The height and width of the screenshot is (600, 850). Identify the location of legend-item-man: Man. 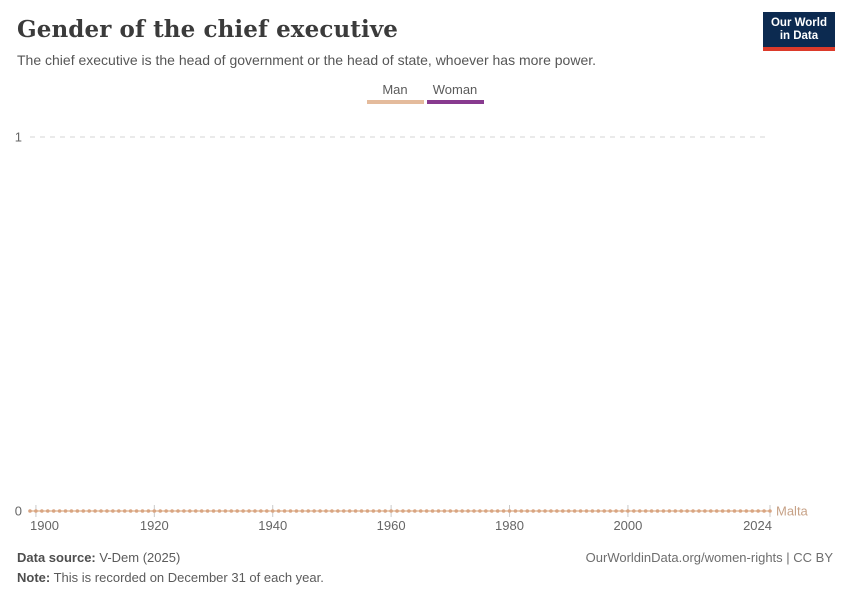
(395, 93).